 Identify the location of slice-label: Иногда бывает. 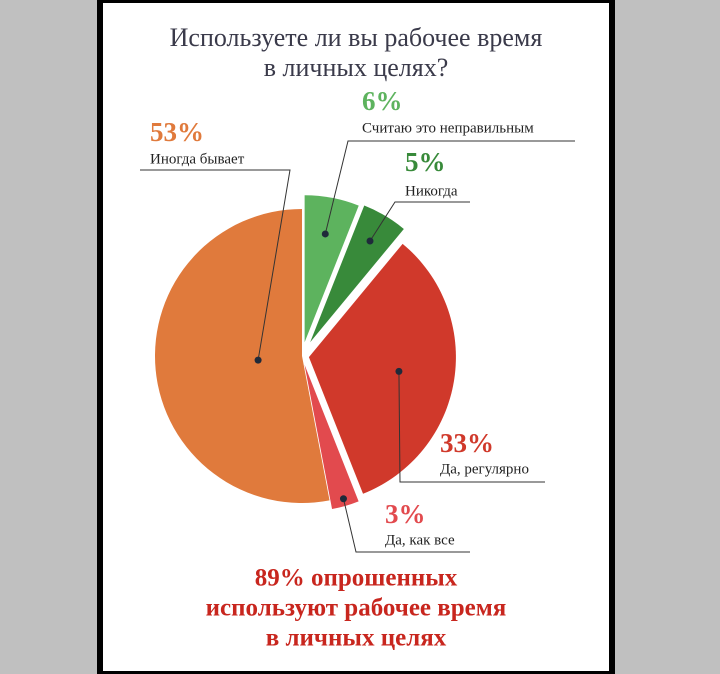
(197, 159).